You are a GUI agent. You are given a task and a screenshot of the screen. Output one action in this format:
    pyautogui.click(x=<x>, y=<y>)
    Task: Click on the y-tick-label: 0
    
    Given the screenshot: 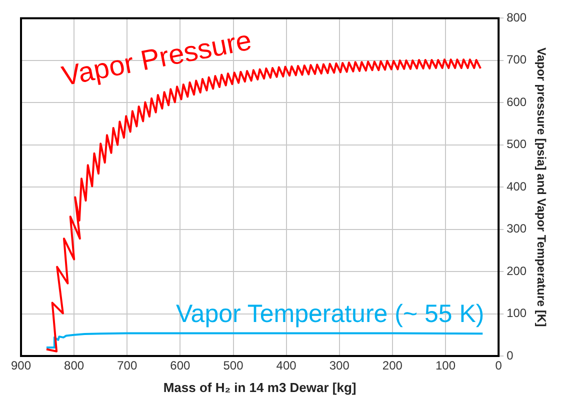 What is the action you would take?
    pyautogui.click(x=510, y=355)
    